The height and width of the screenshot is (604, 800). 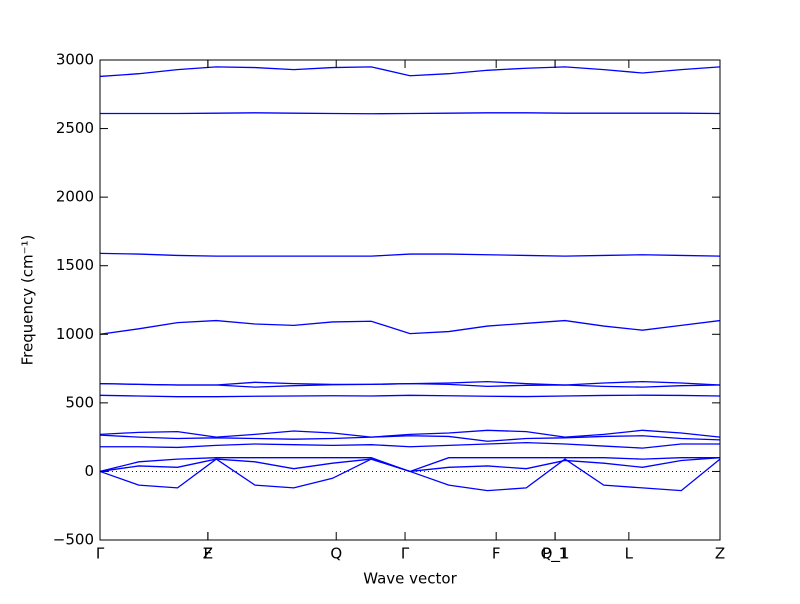 I want to click on x-tick-label: Q, so click(x=336, y=554).